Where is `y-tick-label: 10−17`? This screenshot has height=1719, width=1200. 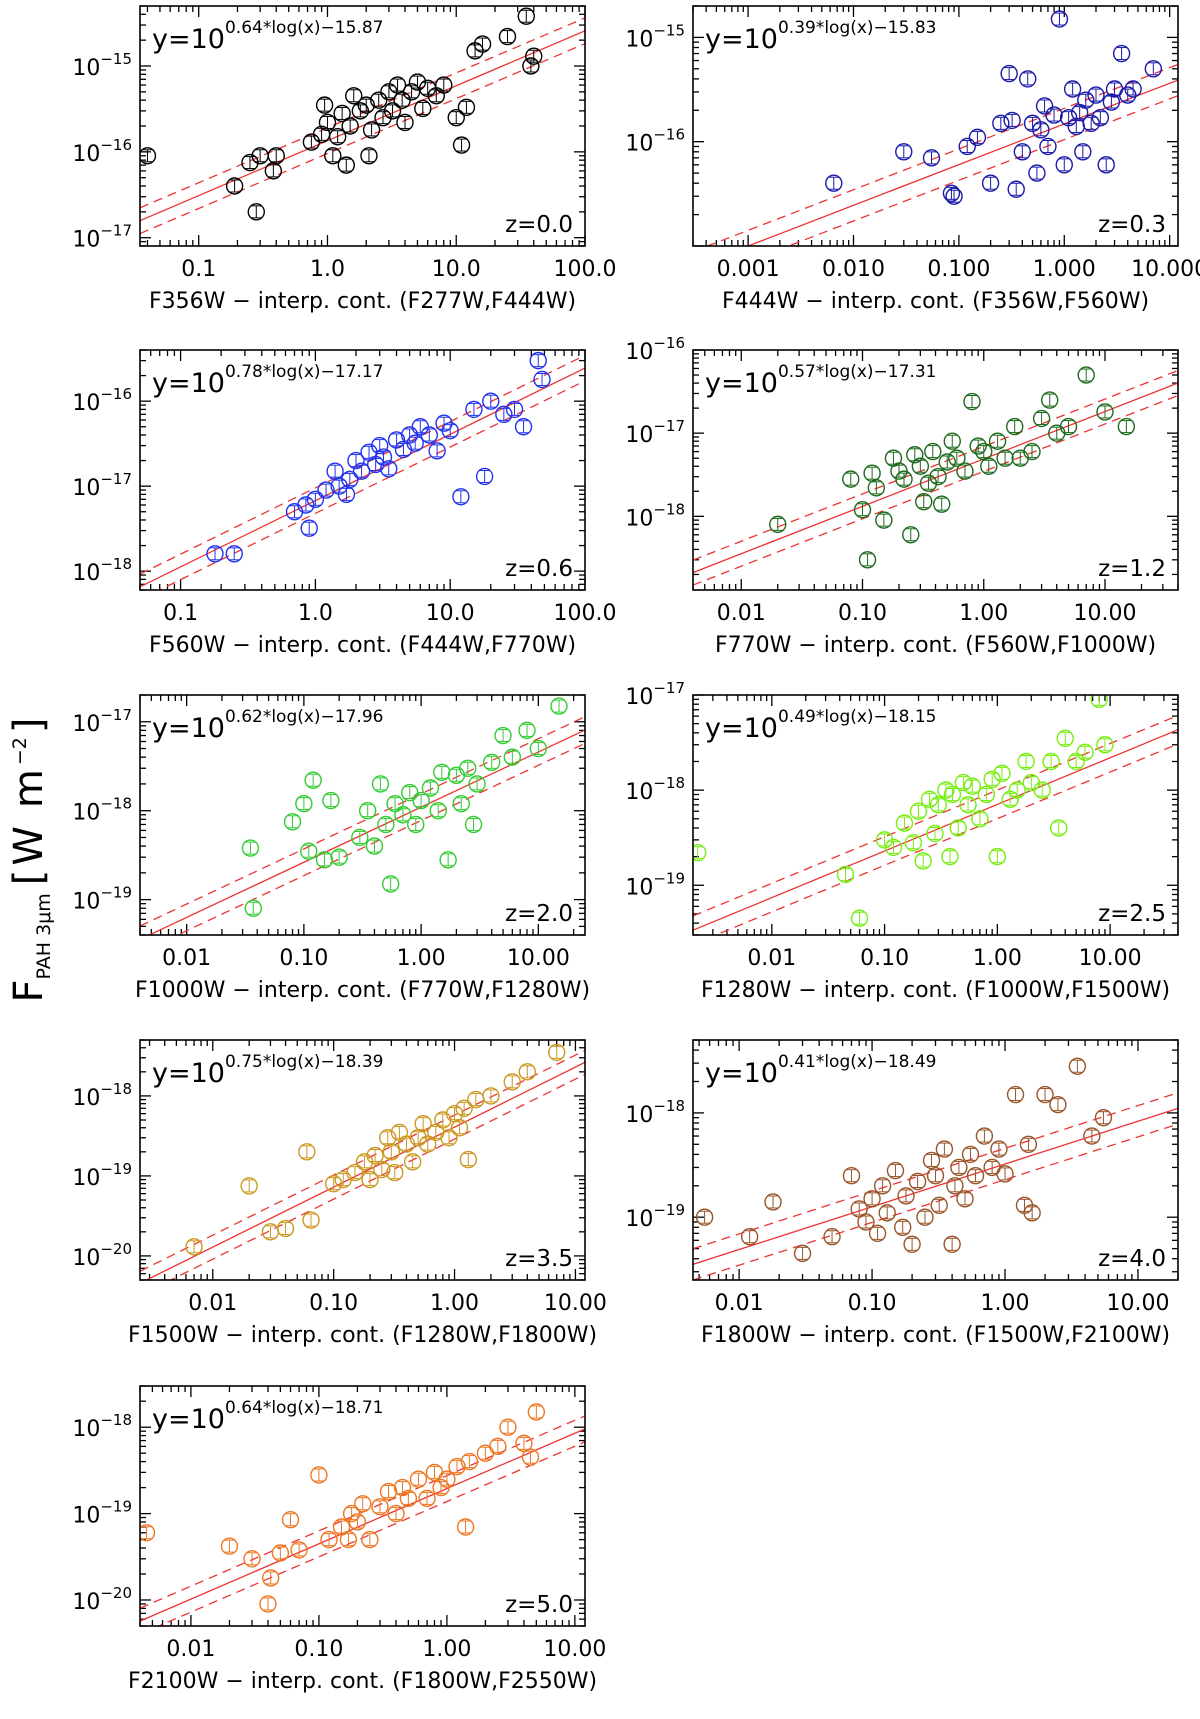 y-tick-label: 10−17 is located at coordinates (655, 694).